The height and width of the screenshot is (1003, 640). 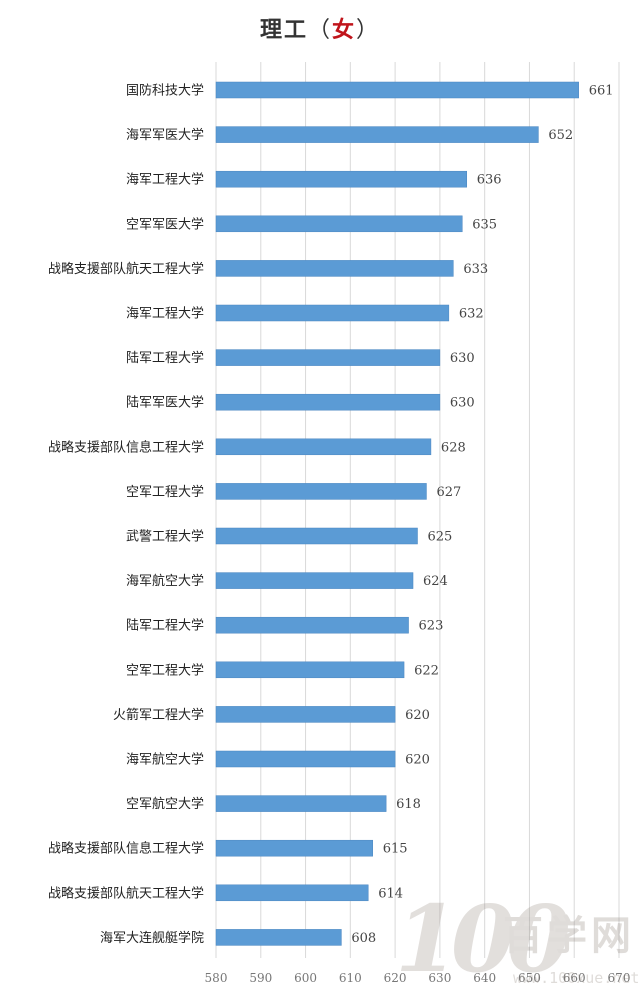 I want to click on value-label: 636, so click(x=489, y=180).